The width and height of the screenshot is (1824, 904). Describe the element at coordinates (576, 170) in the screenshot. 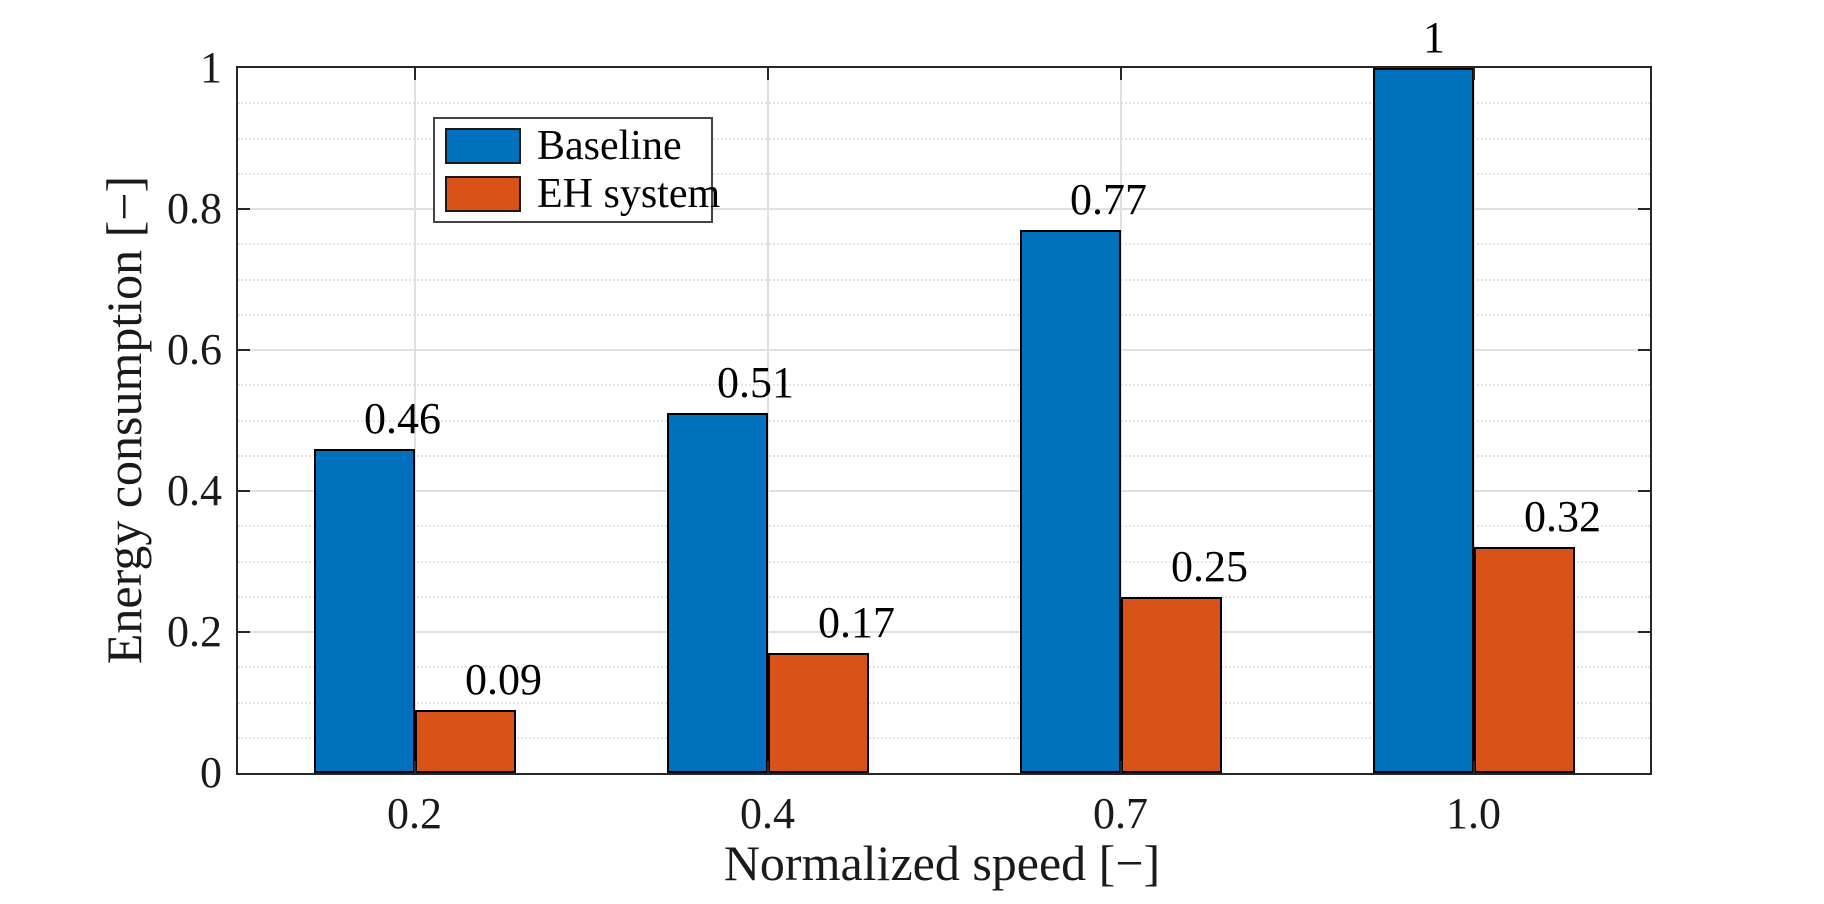

I see `legend: Baseline EH system` at that location.